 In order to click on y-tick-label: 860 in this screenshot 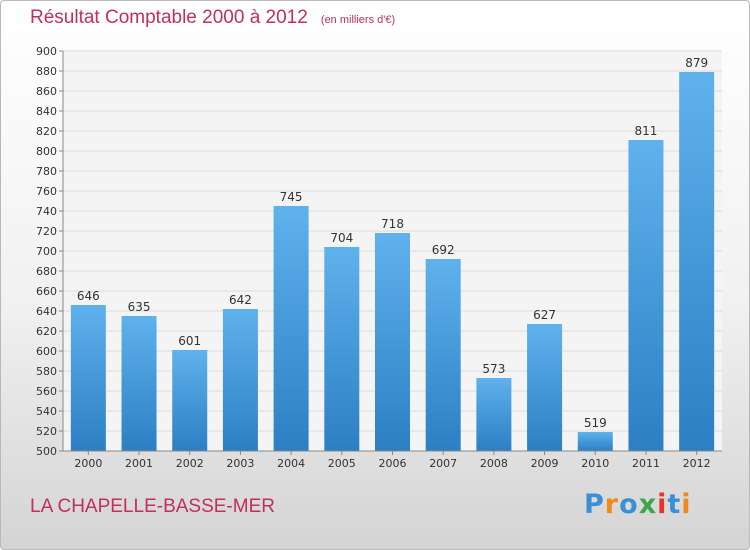, I will do `click(46, 91)`.